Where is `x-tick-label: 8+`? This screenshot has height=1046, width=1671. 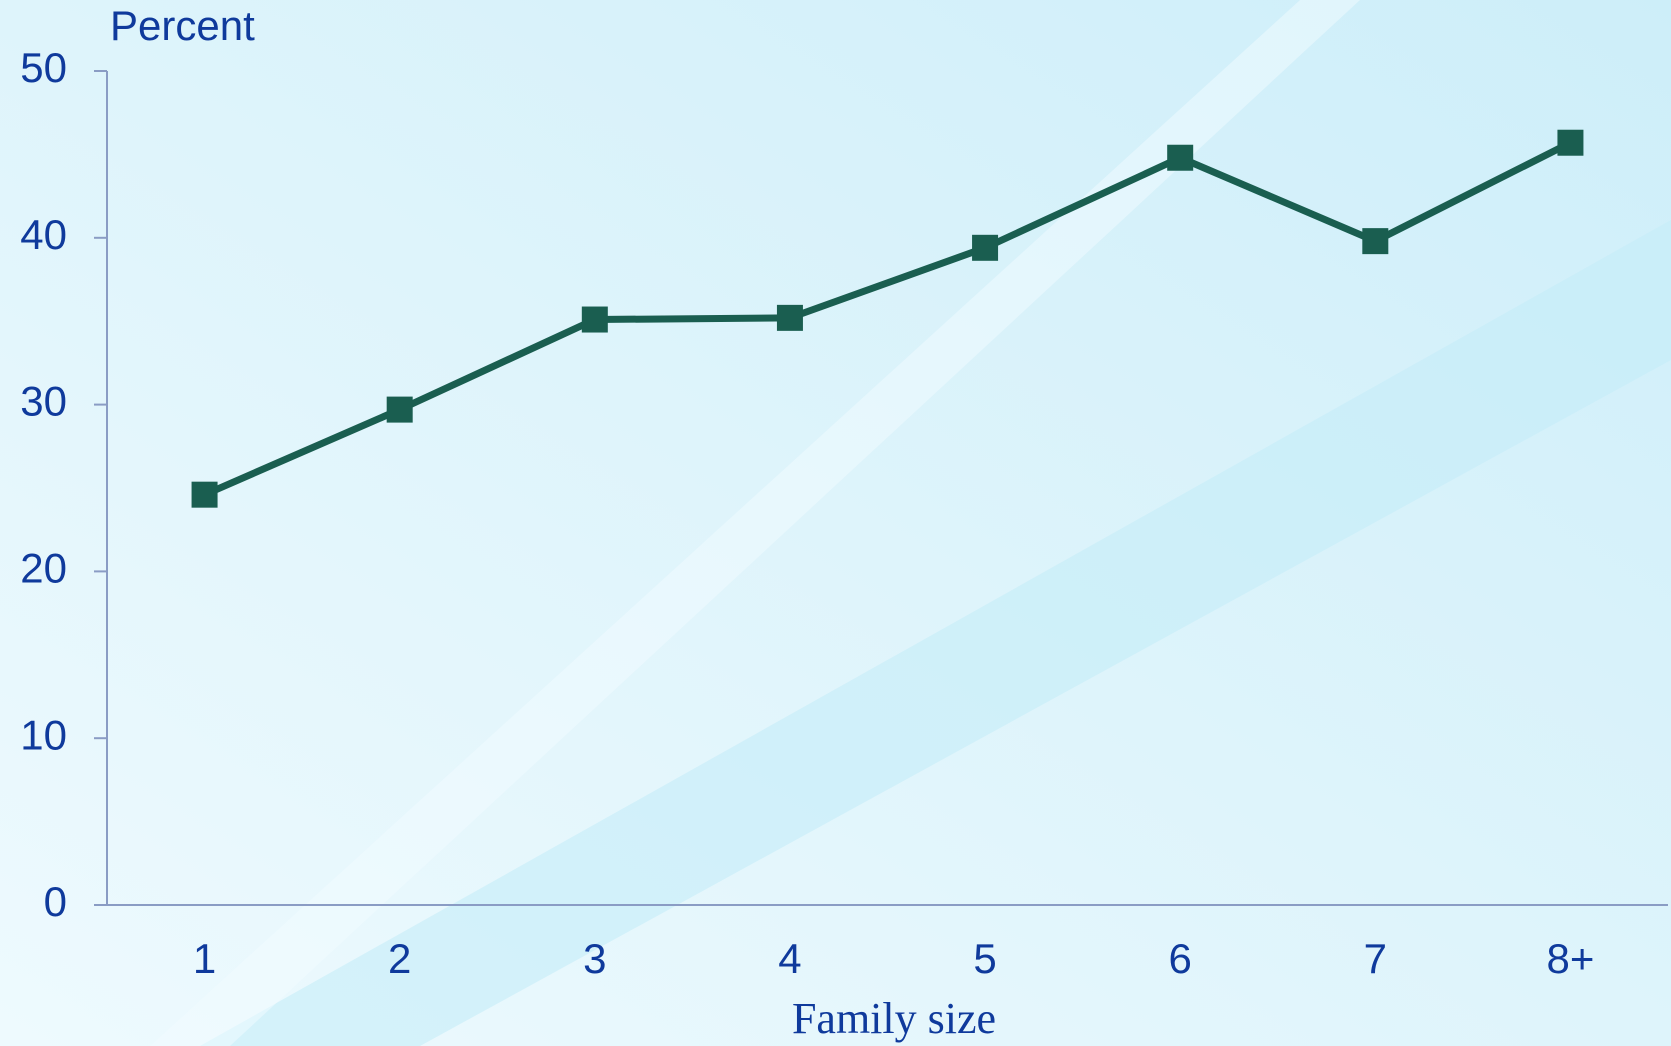 x-tick-label: 8+ is located at coordinates (1570, 958).